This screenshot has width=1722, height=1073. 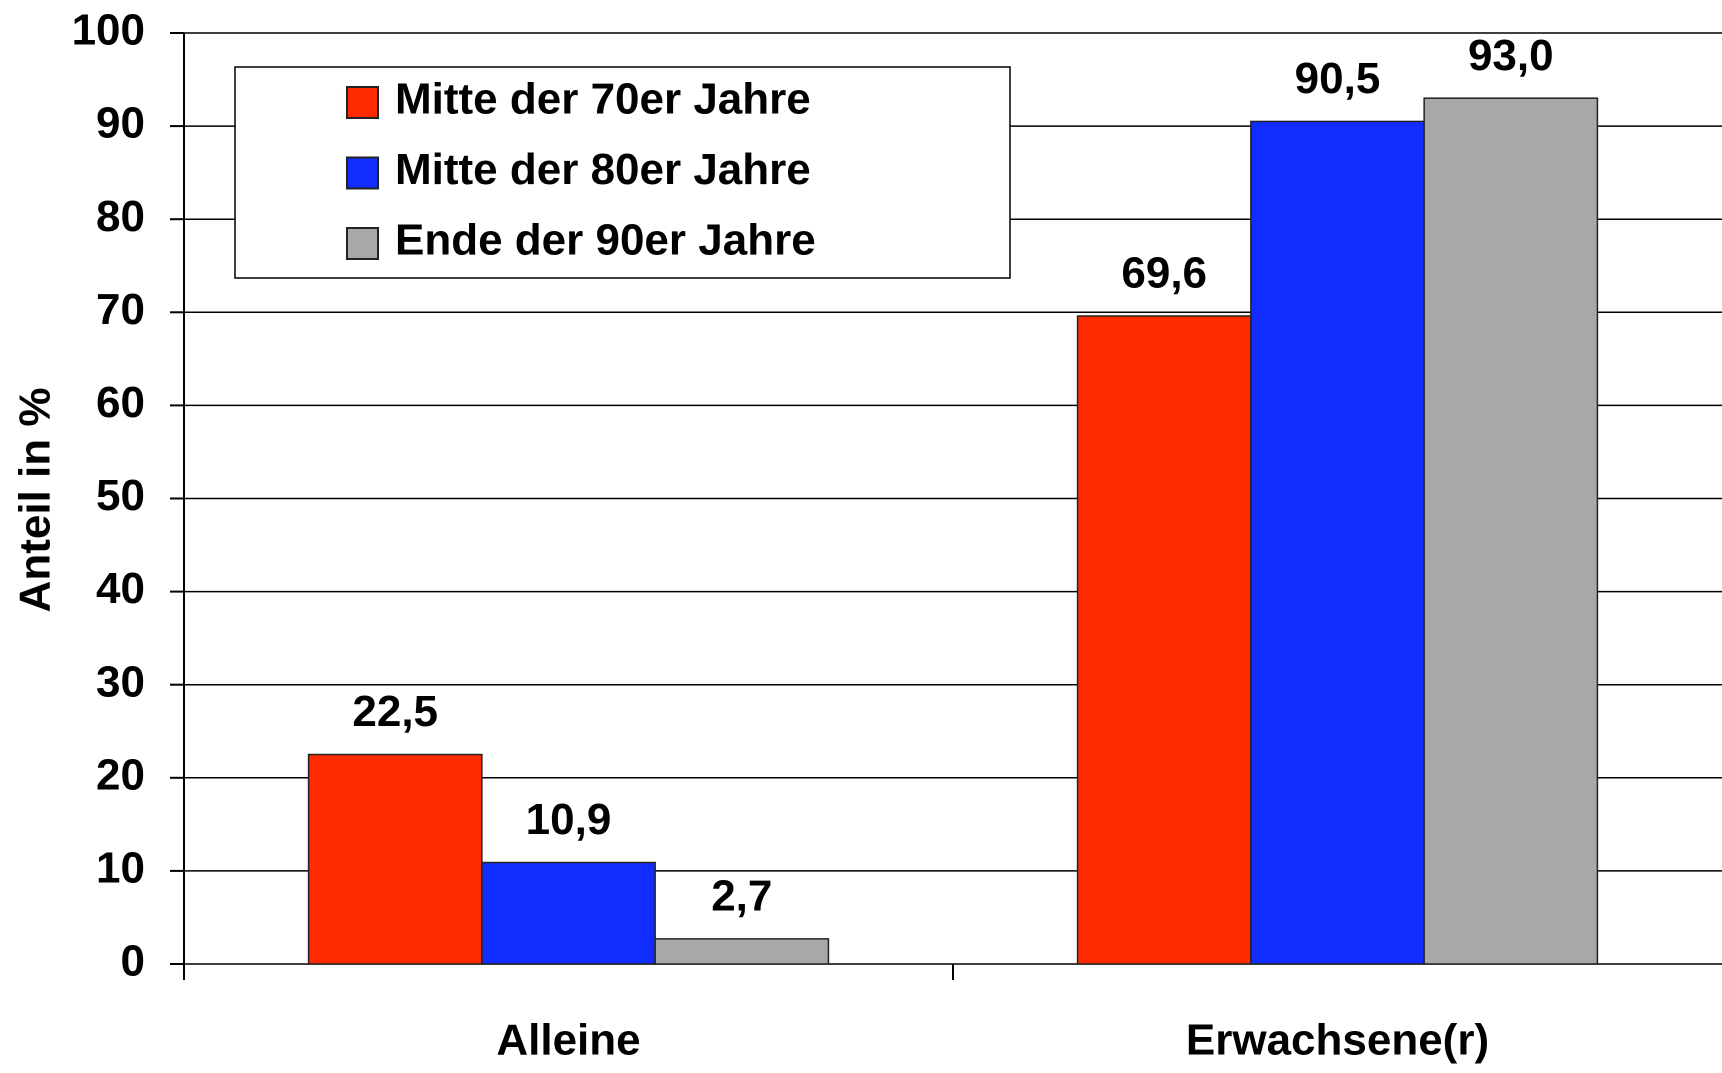 I want to click on y-tick-label: 100, so click(x=108, y=30).